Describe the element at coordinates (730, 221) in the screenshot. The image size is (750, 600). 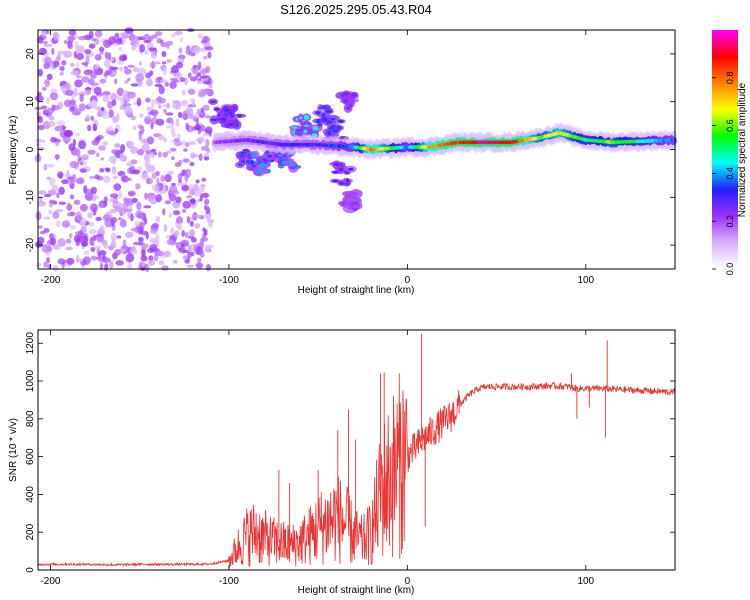
I see `colorbar-tick-label: 0.2` at that location.